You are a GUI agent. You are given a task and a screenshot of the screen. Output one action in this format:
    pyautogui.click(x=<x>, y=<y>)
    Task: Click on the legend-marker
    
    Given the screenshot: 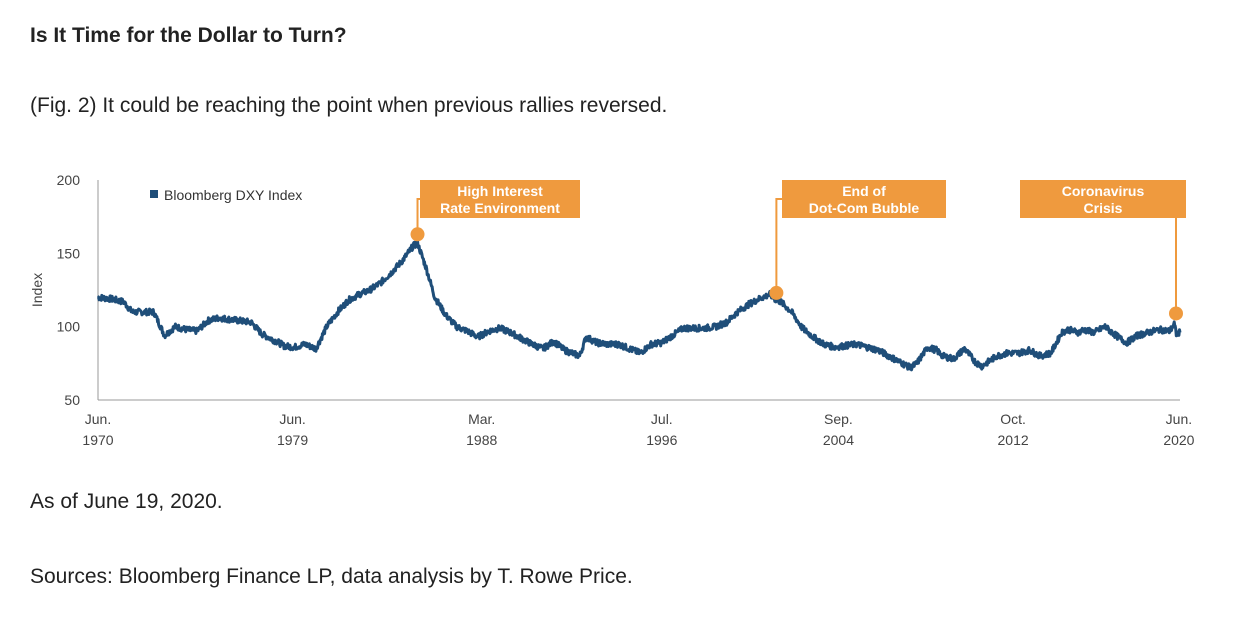 What is the action you would take?
    pyautogui.click(x=154, y=194)
    